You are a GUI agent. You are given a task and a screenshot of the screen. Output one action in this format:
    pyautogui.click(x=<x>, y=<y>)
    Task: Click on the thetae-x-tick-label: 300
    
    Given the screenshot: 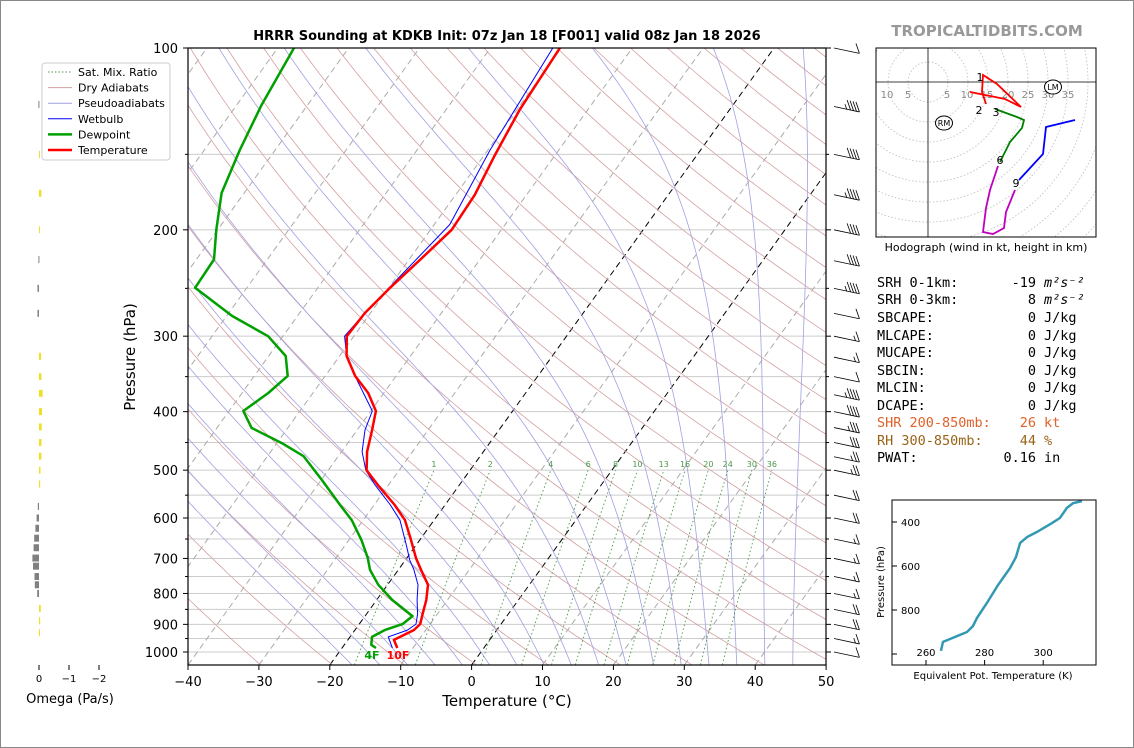 What is the action you would take?
    pyautogui.click(x=1043, y=653)
    